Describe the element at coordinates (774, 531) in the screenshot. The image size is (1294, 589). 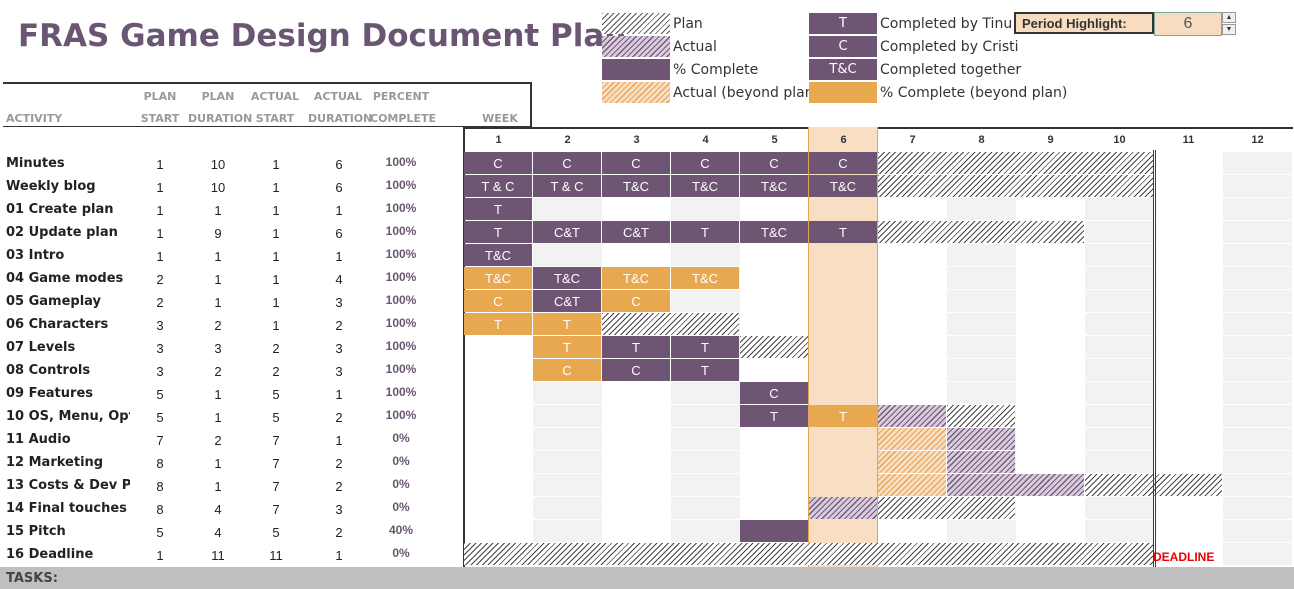
I see `complete-cell` at that location.